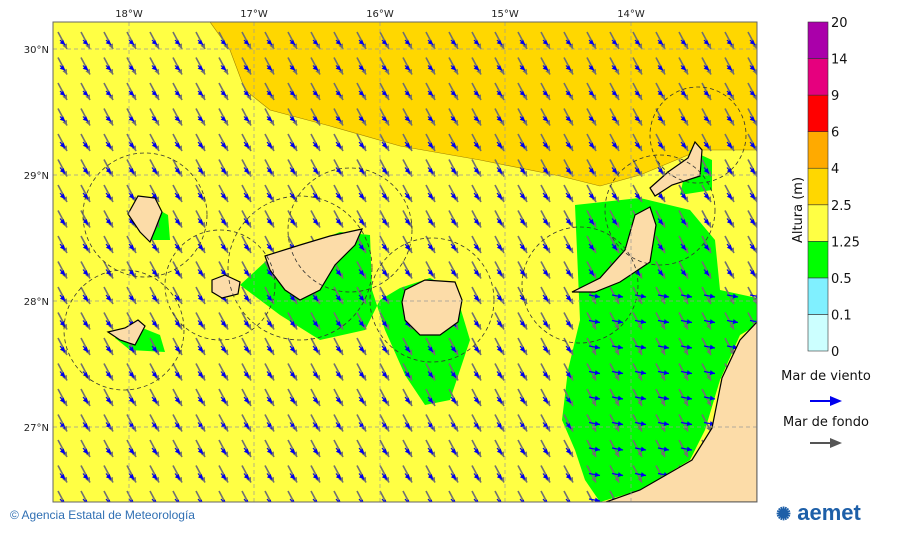 This screenshot has width=900, height=533. What do you see at coordinates (839, 60) in the screenshot?
I see `legend-level-label: 14` at bounding box center [839, 60].